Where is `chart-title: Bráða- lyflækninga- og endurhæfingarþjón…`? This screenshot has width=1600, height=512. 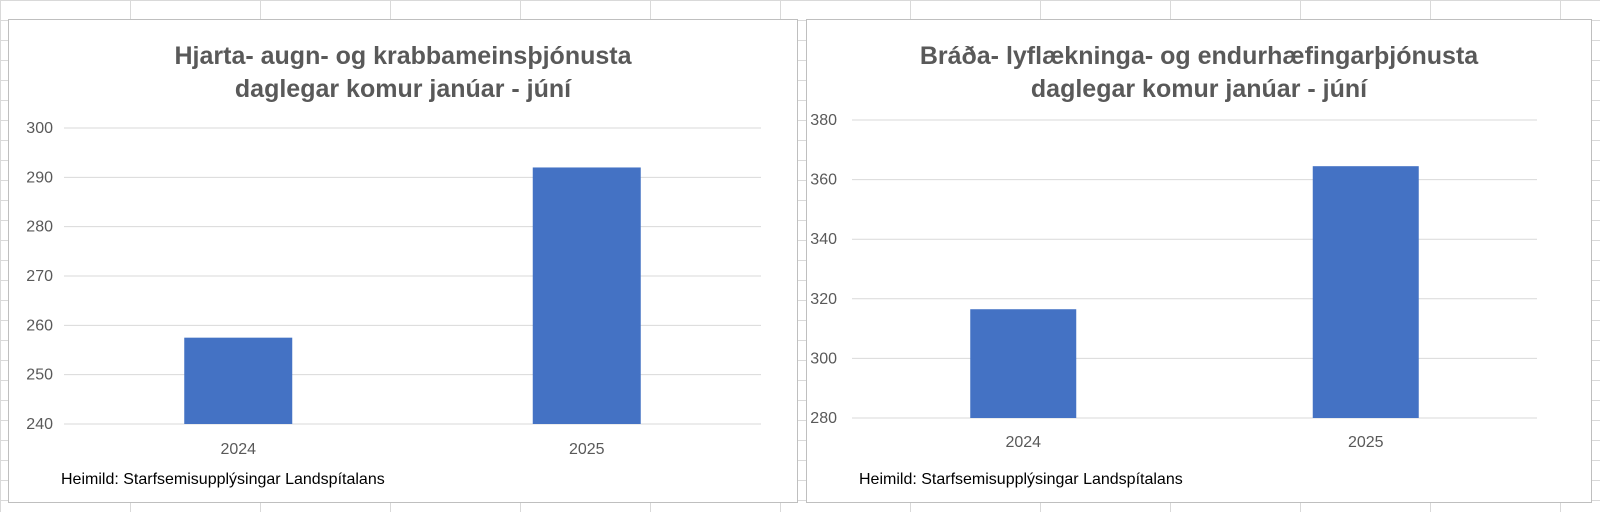 chart-title: Bráða- lyflækninga- og endurhæfingarþjón… is located at coordinates (1199, 73).